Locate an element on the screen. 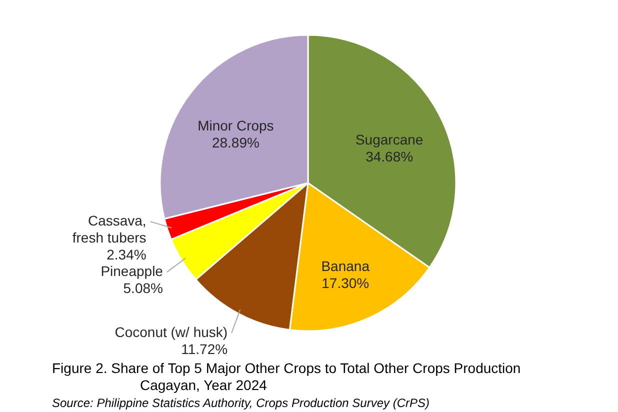  slice-label: Banana is located at coordinates (345, 266).